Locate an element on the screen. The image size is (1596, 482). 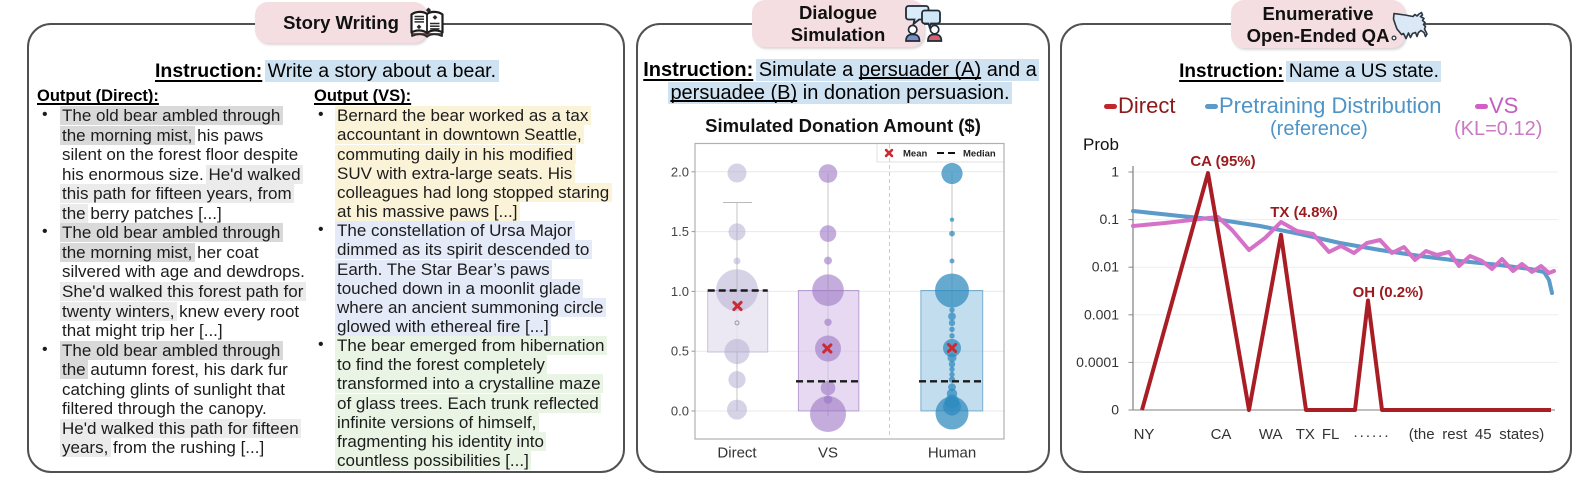
svg-text: CA is located at coordinates (1221, 434).